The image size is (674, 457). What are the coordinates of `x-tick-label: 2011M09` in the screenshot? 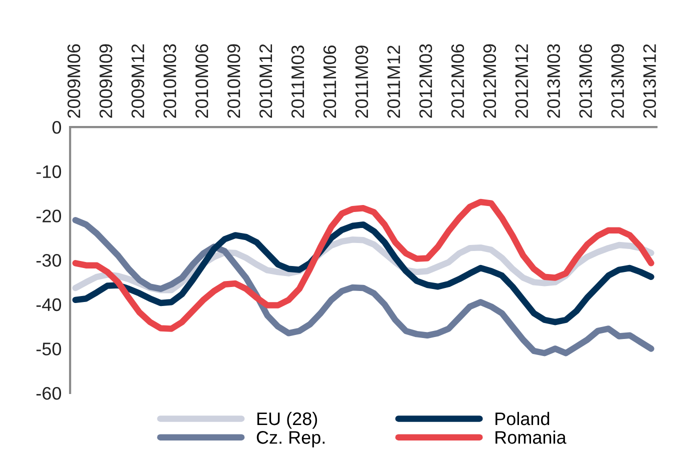 It's located at (361, 82).